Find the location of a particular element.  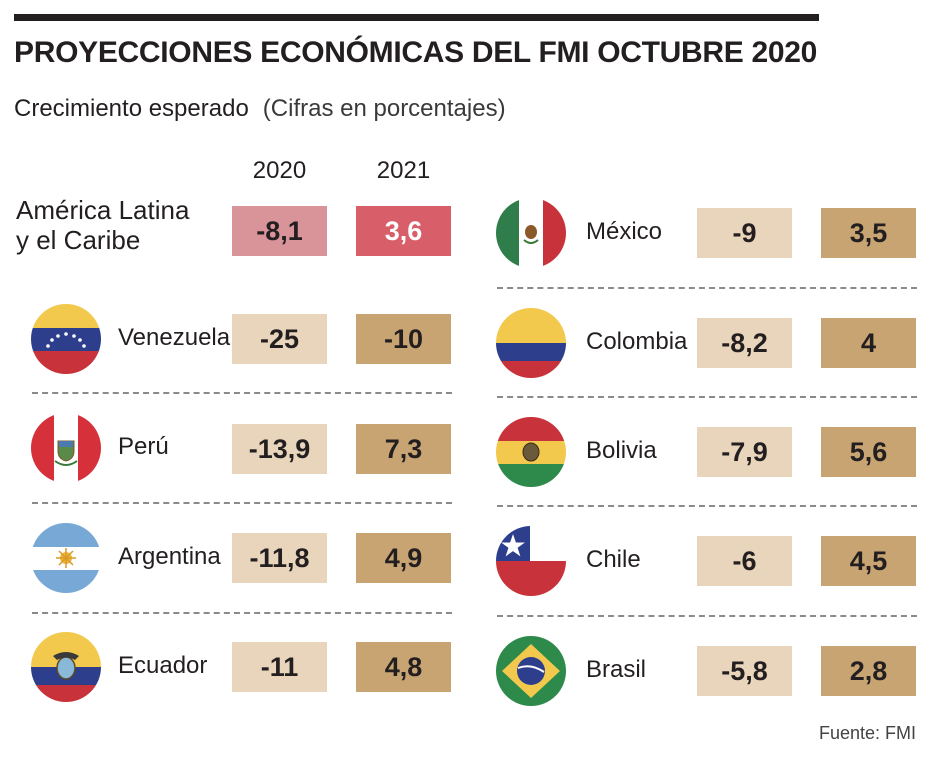

country-name-mexico: México is located at coordinates (624, 231).